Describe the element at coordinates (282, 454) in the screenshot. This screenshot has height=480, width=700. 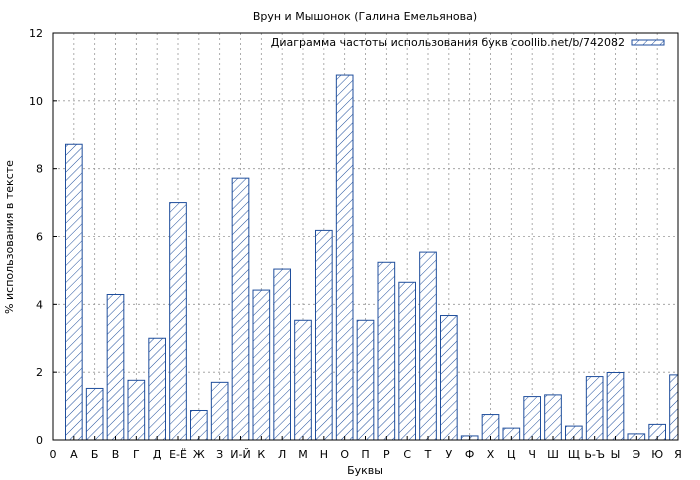
I see `x-tick-label: Л` at that location.